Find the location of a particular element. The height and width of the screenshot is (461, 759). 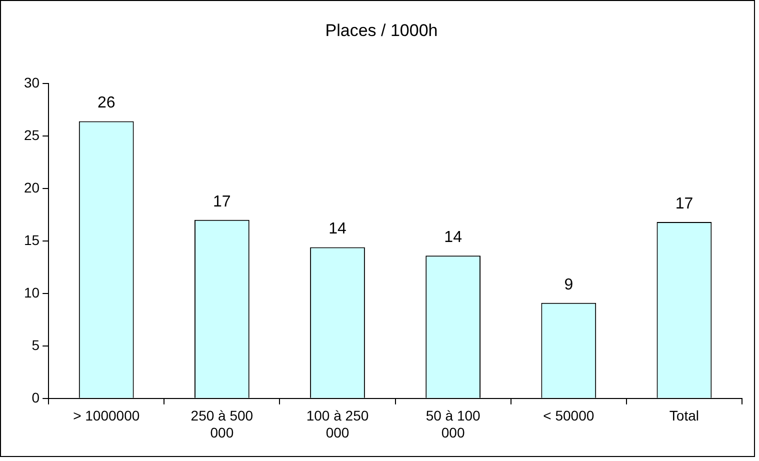

data-label: 26 is located at coordinates (106, 103).